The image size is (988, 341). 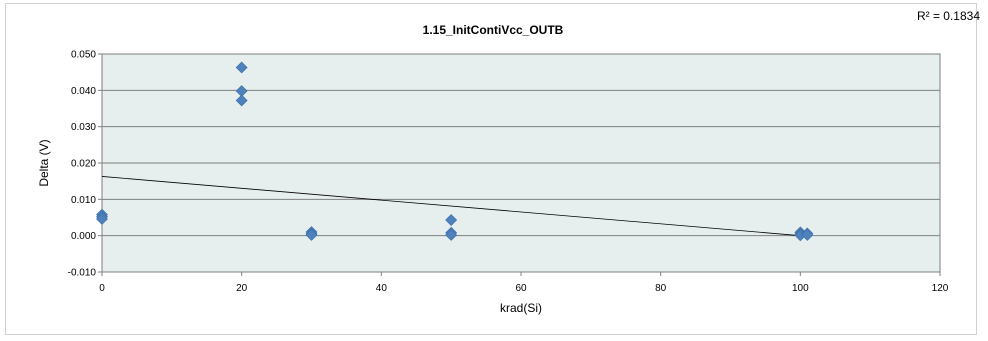 What do you see at coordinates (82, 273) in the screenshot?
I see `y-tick-label: -0.010` at bounding box center [82, 273].